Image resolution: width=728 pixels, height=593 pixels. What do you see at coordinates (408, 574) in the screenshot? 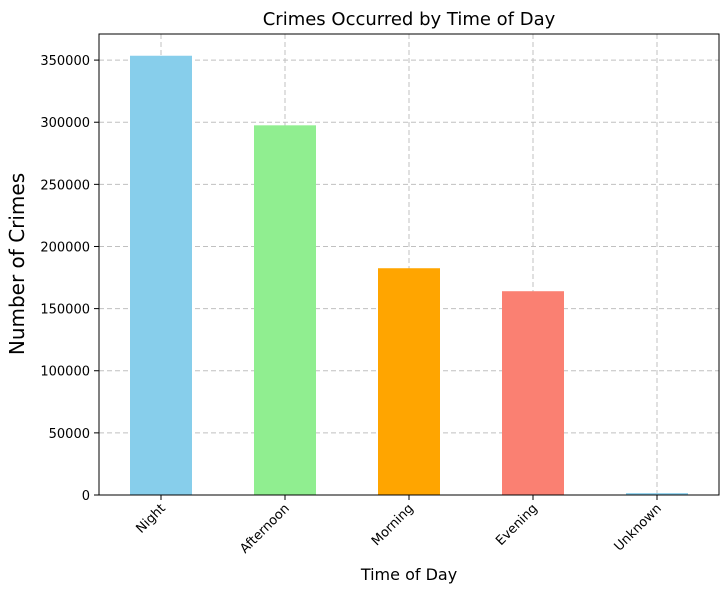
I see `x-axis-label: Time of Day` at bounding box center [408, 574].